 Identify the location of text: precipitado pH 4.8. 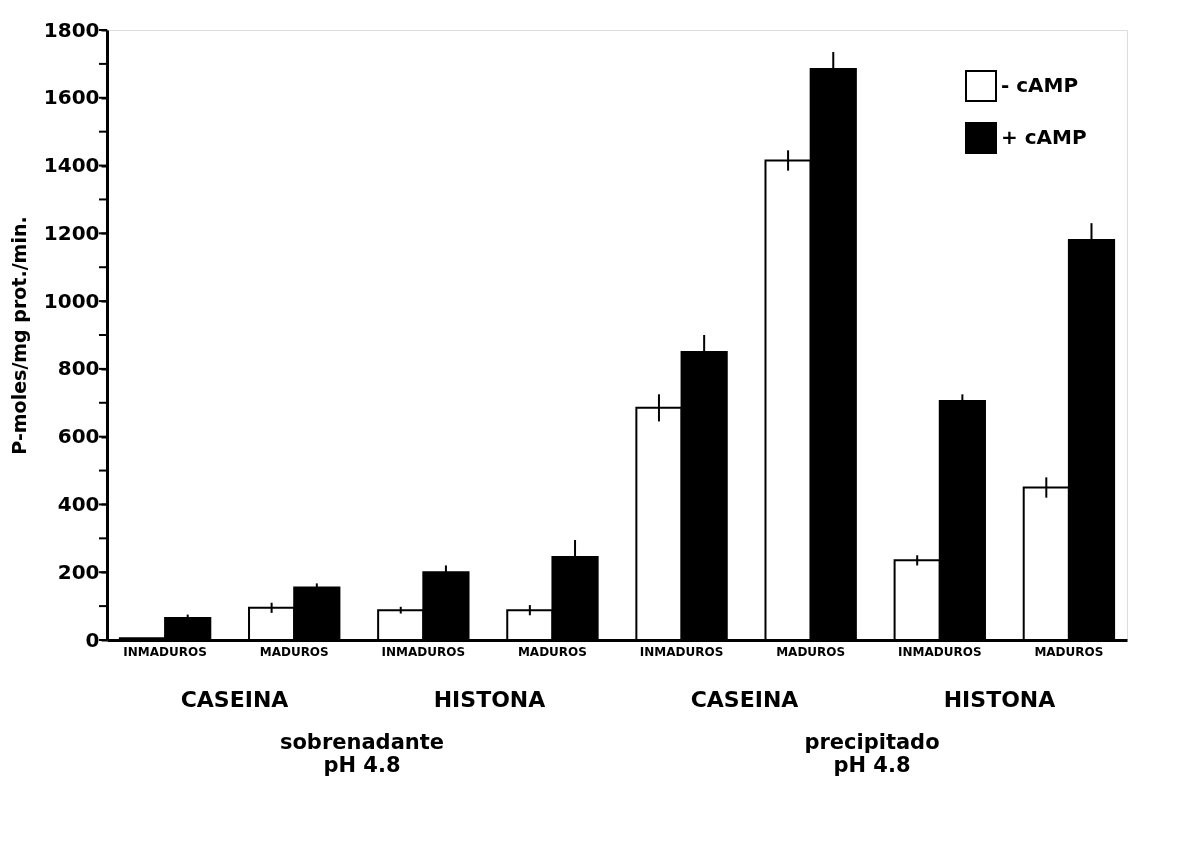
(872, 753).